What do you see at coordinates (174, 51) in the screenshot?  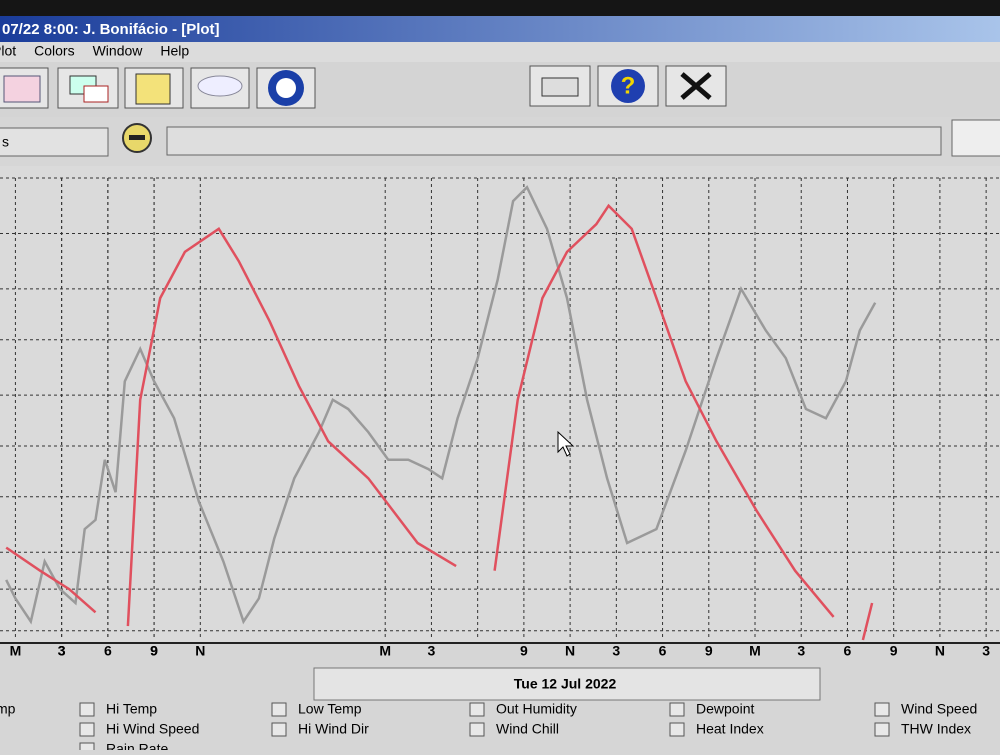 I see `menu-item: Help` at bounding box center [174, 51].